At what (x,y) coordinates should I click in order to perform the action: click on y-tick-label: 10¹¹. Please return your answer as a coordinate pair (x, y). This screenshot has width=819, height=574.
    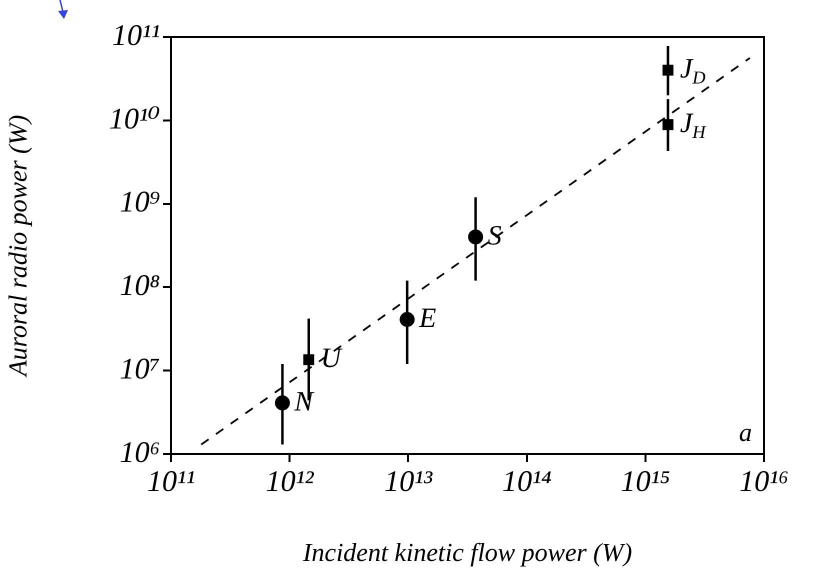
    Looking at the image, I should click on (136, 35).